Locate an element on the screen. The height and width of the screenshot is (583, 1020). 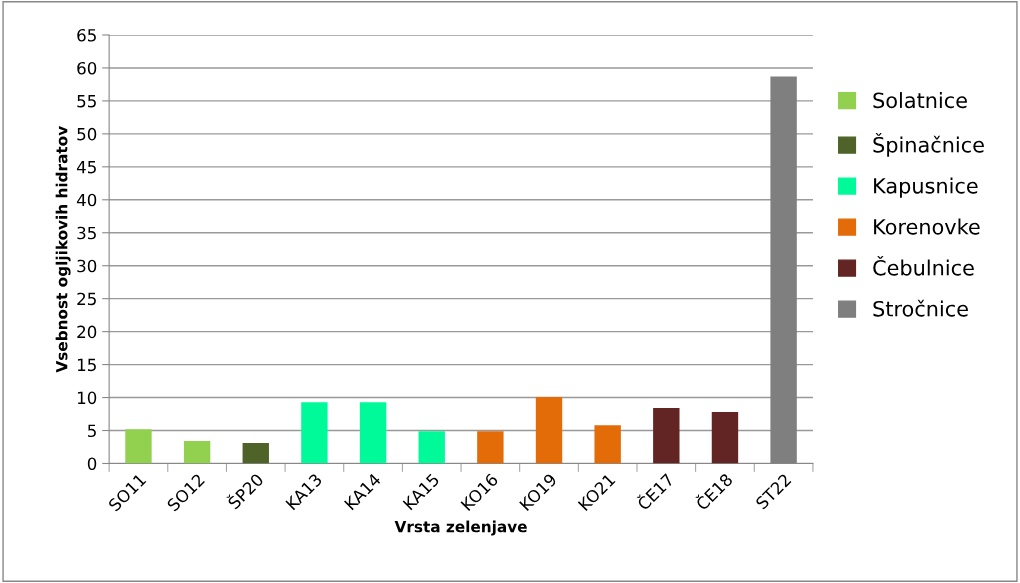
legend-label: Solatnice is located at coordinates (920, 100).